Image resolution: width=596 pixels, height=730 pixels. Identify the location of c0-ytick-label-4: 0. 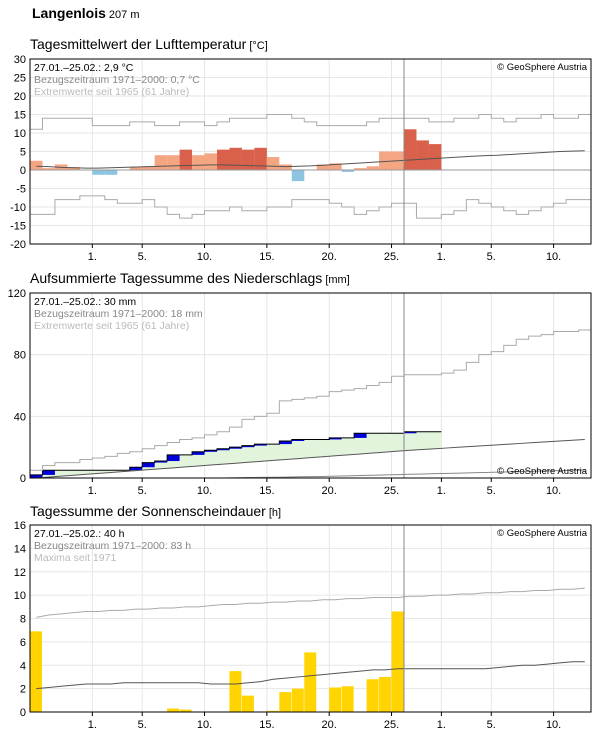
(23, 171).